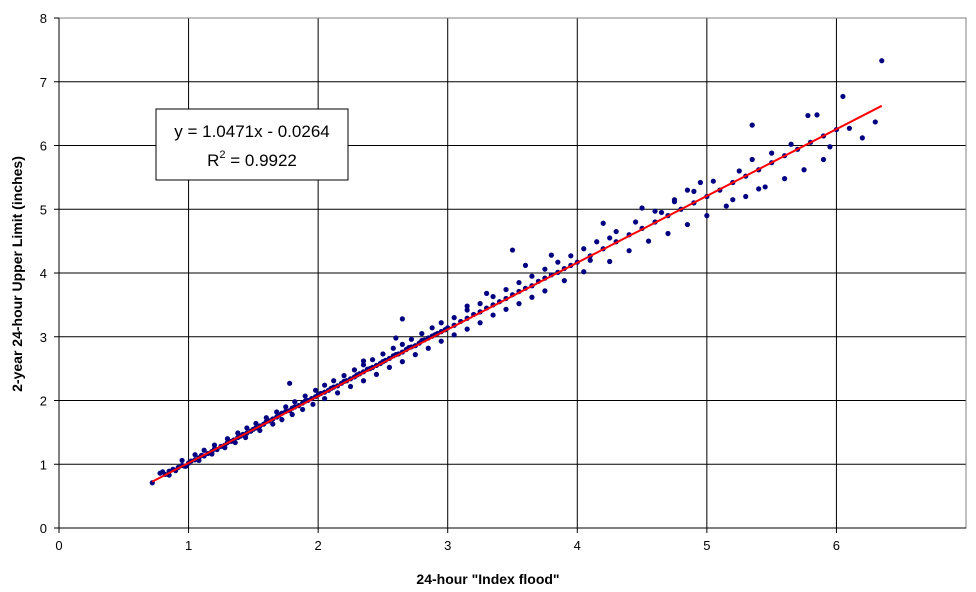 The width and height of the screenshot is (976, 592). What do you see at coordinates (43, 146) in the screenshot?
I see `y-tick-label: 6` at bounding box center [43, 146].